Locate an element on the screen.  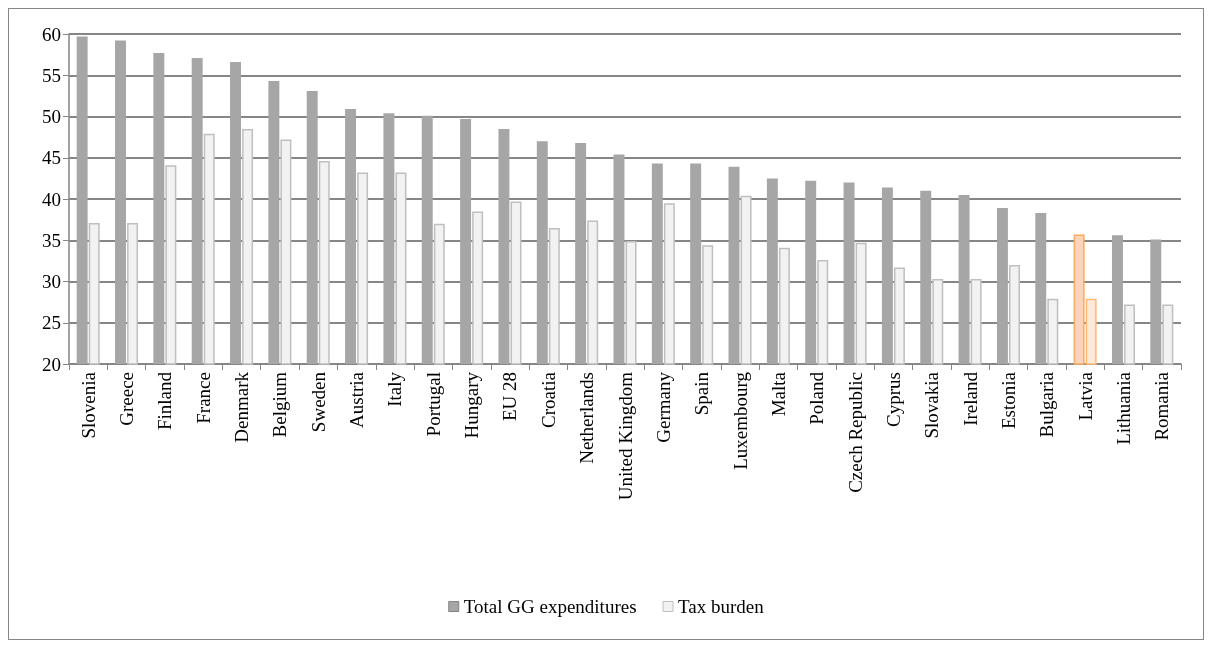
x-tick-label: Bulgaria is located at coordinates (1047, 404).